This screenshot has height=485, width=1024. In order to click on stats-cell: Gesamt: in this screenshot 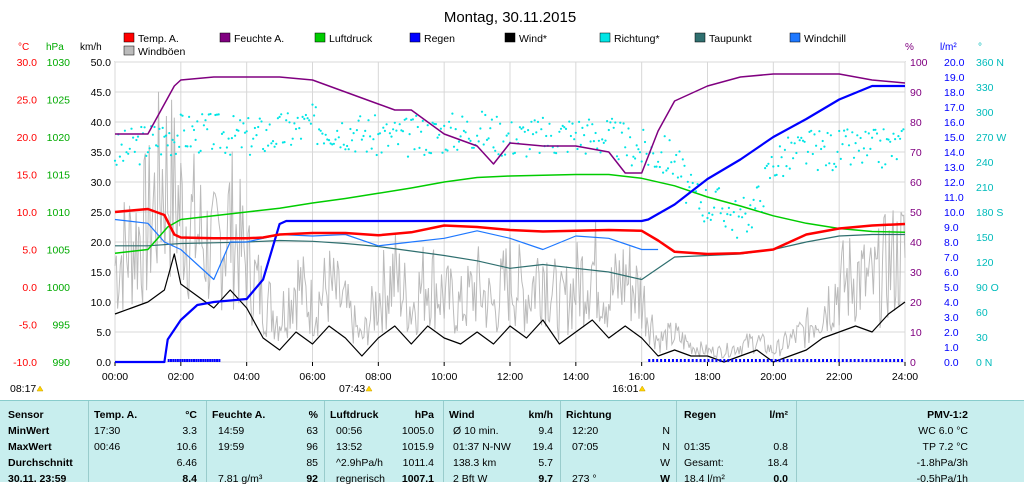, I will do `click(704, 463)`.